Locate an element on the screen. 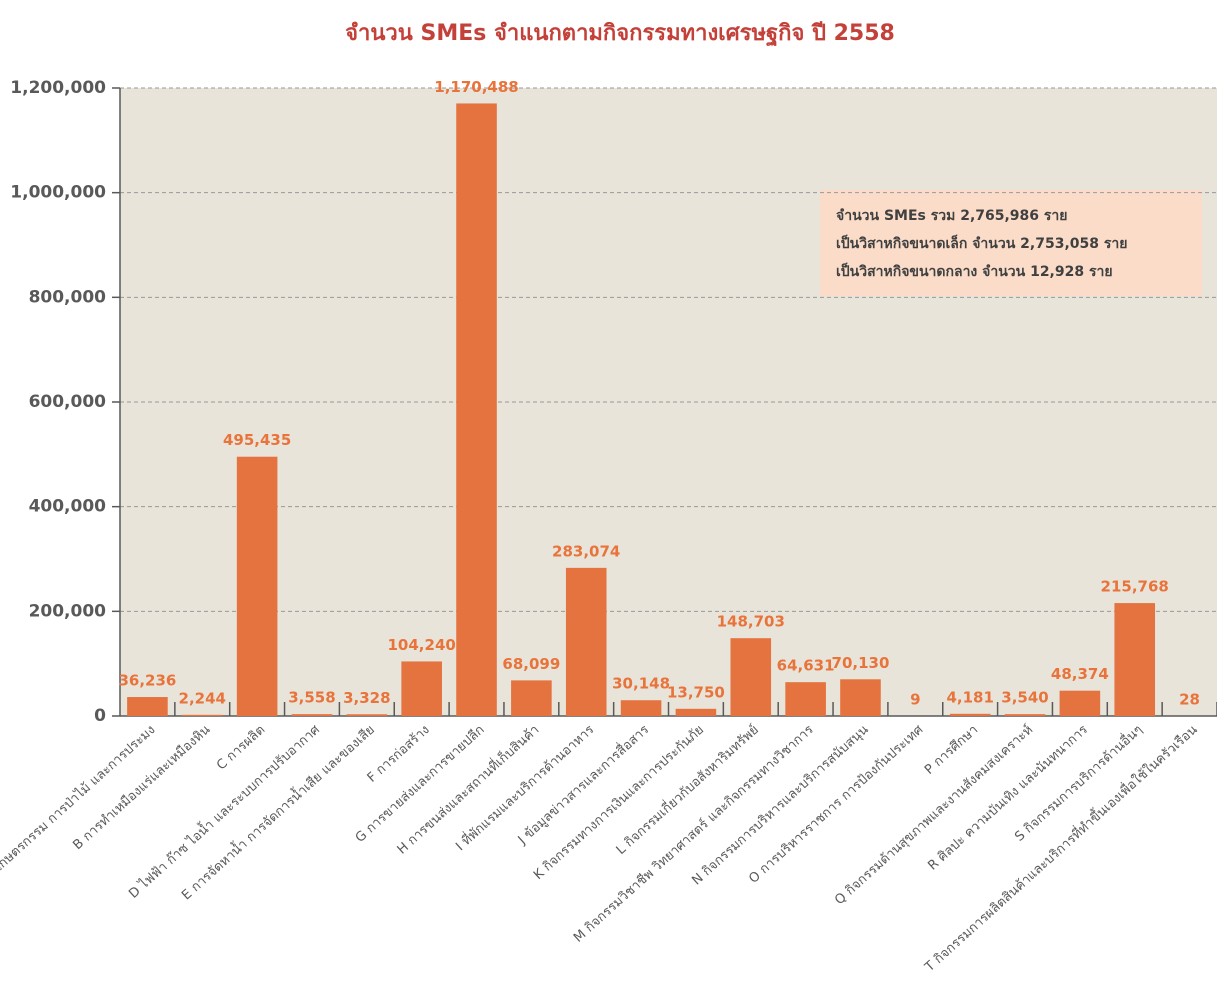 The height and width of the screenshot is (987, 1217). value-label: 495,435 is located at coordinates (257, 440).